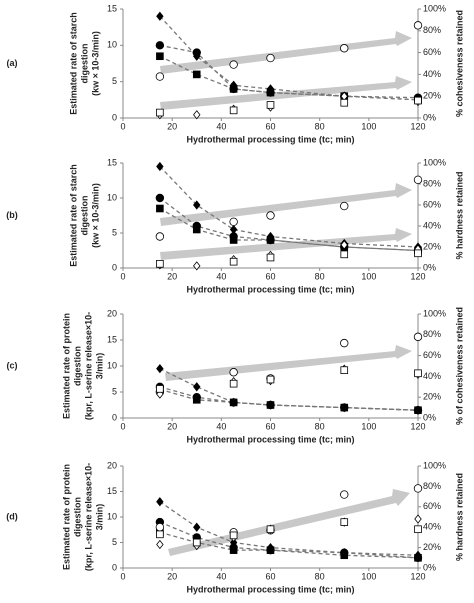 This screenshot has height=603, width=474. I want to click on panel-label: (d), so click(12, 516).